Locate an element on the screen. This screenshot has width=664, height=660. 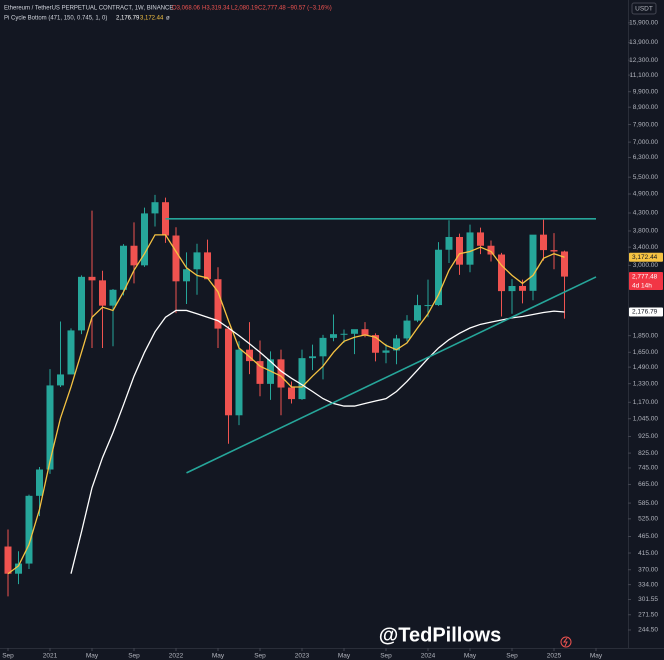
indicator: Pi Cycle Bottom (471, 150, 0.745, 1, 0) is located at coordinates (55, 19).